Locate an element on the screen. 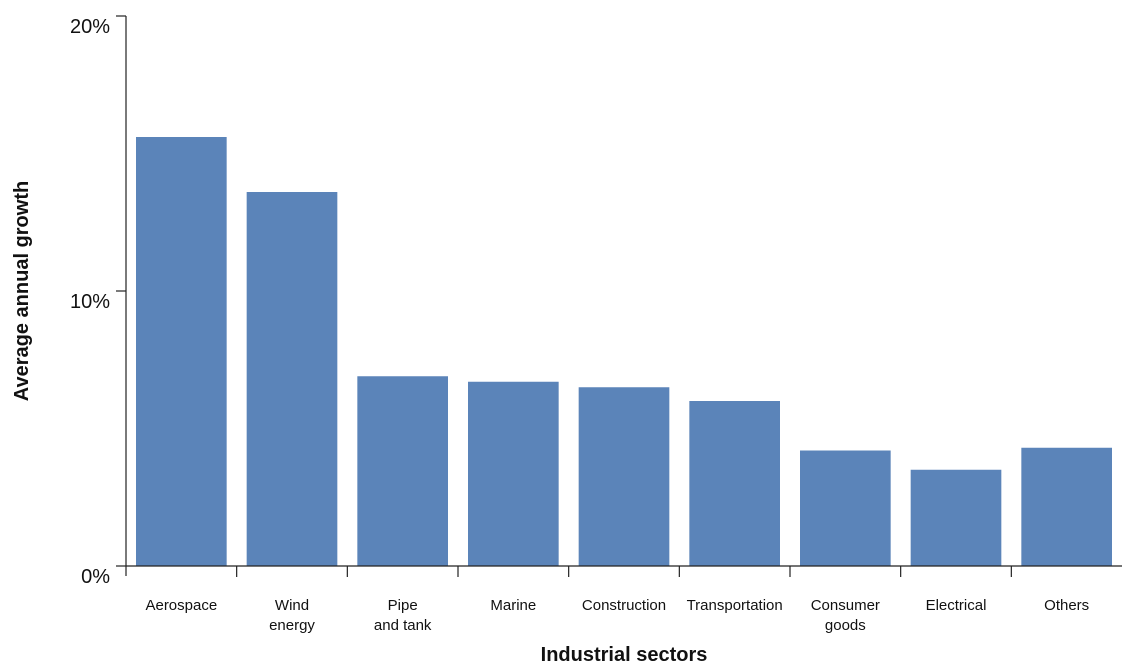 This screenshot has width=1125, height=668. x-tick-label: Transportation is located at coordinates (735, 605).